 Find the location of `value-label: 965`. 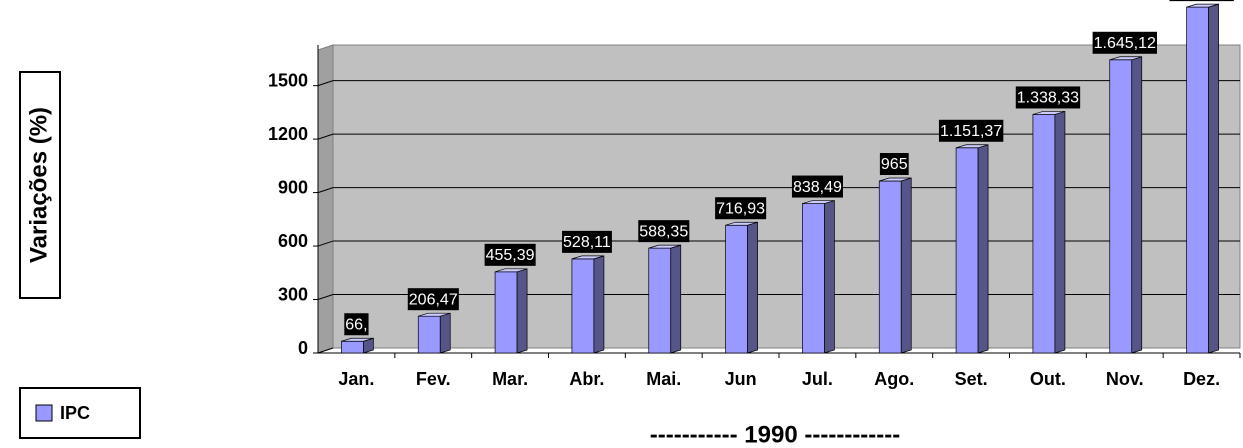

value-label: 965 is located at coordinates (894, 164).